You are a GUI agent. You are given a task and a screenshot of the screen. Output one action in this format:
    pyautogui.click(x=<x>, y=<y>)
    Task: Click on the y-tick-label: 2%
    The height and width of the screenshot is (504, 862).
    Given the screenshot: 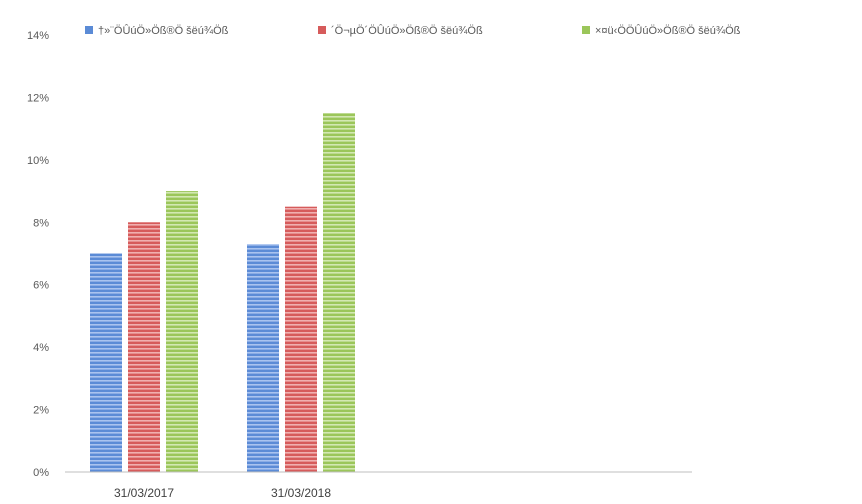 What is the action you would take?
    pyautogui.click(x=41, y=411)
    